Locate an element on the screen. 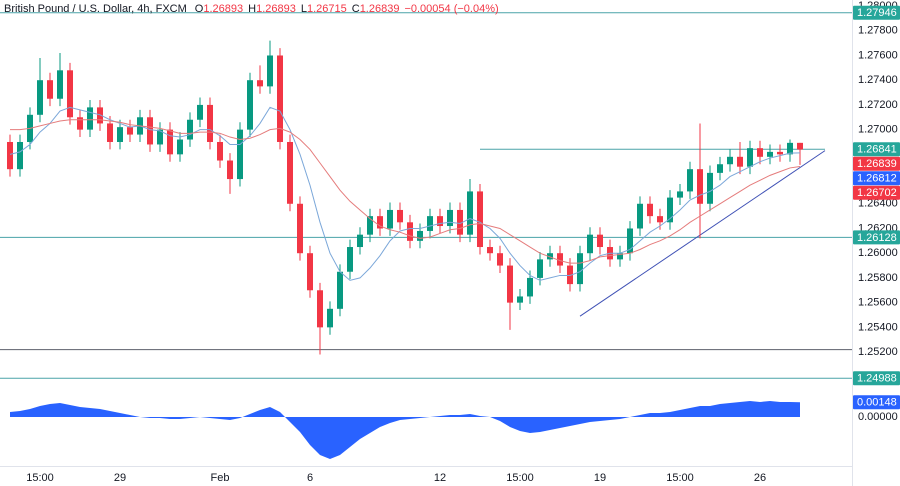 Image resolution: width=900 pixels, height=486 pixels. price-tag-label: 1.26812 is located at coordinates (877, 179).